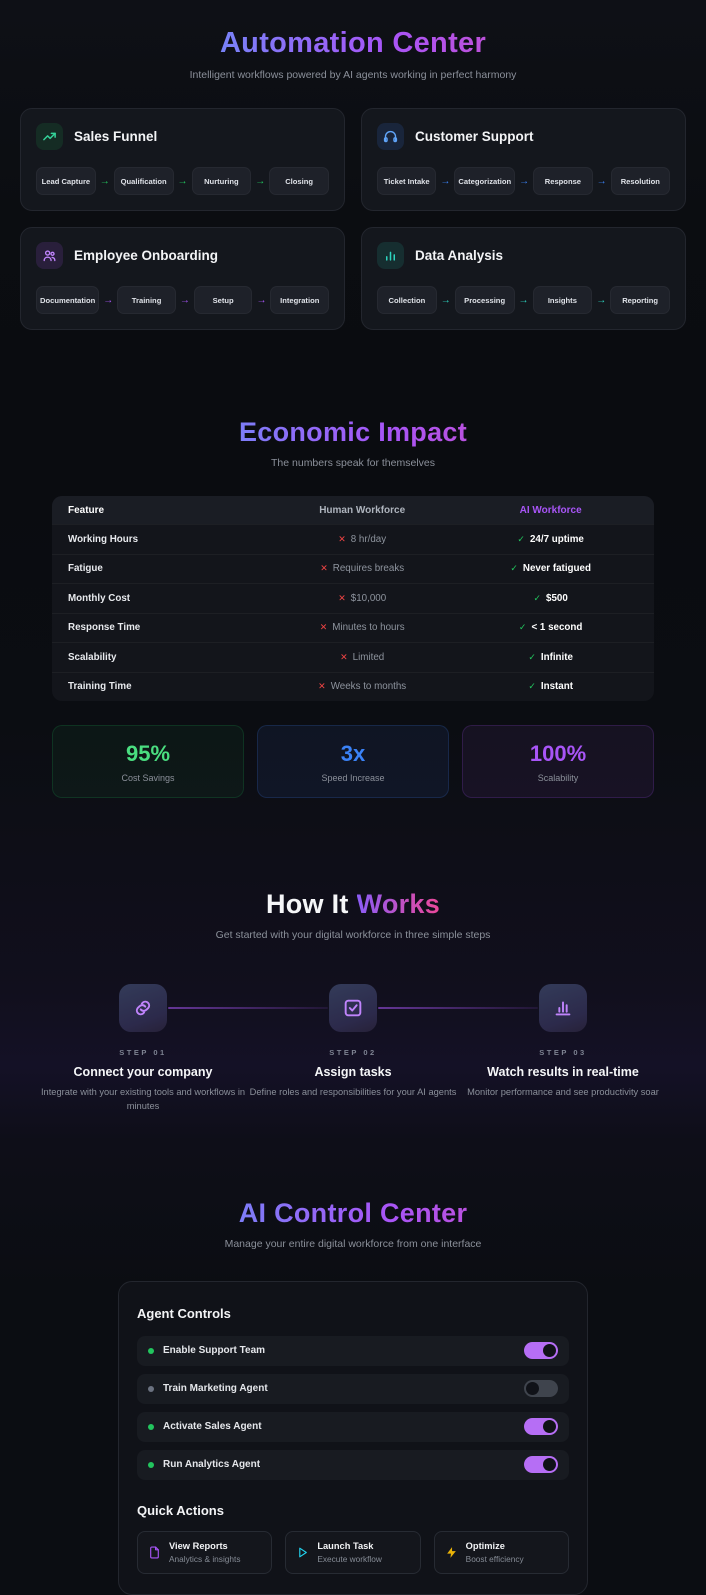  I want to click on ai-value: 24/7 uptime, so click(556, 539).